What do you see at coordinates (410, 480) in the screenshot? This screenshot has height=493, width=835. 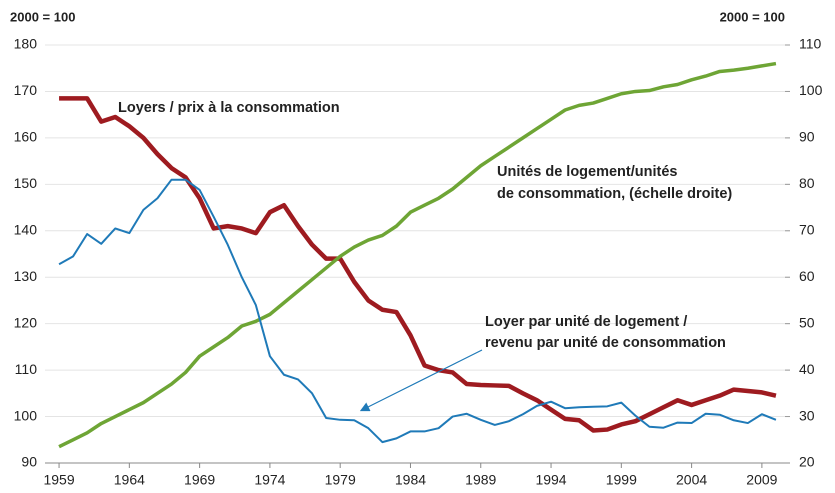 I see `x-tick-label: 1984` at bounding box center [410, 480].